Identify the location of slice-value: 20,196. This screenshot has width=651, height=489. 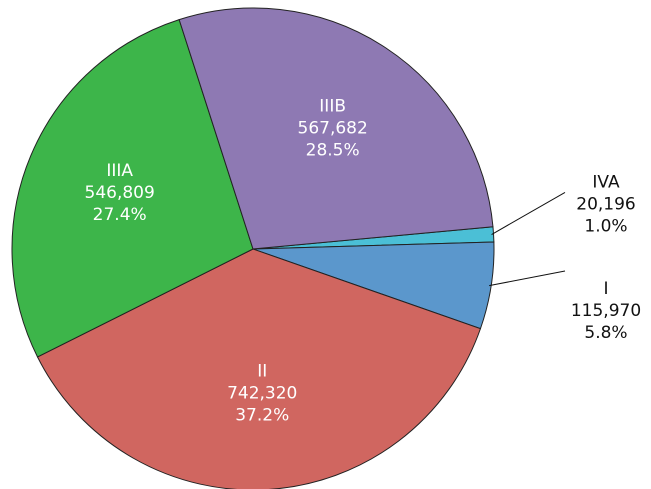
(605, 204).